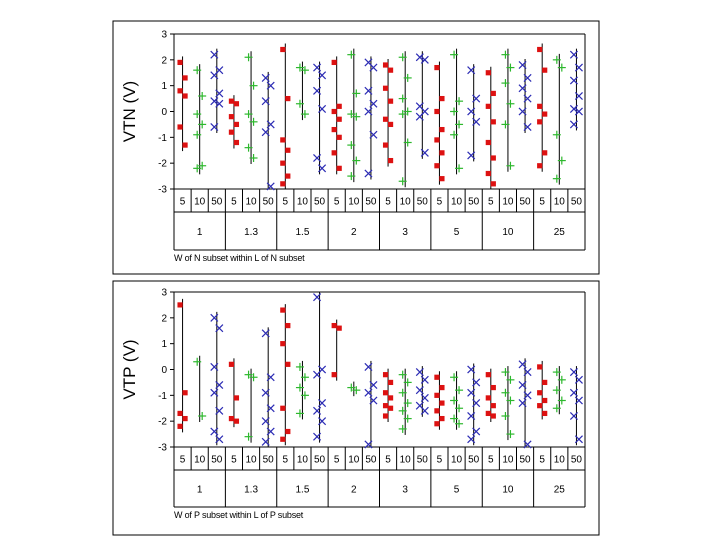  Describe the element at coordinates (457, 490) in the screenshot. I see `group-label: 5` at that location.